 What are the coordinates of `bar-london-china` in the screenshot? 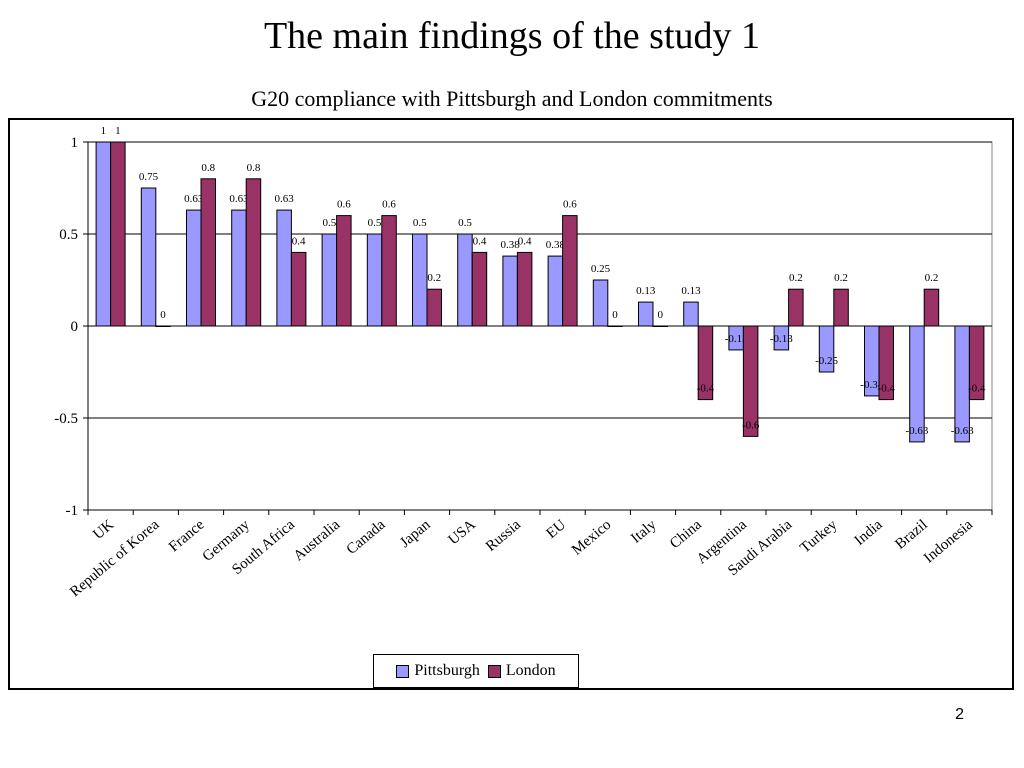 It's located at (705, 363).